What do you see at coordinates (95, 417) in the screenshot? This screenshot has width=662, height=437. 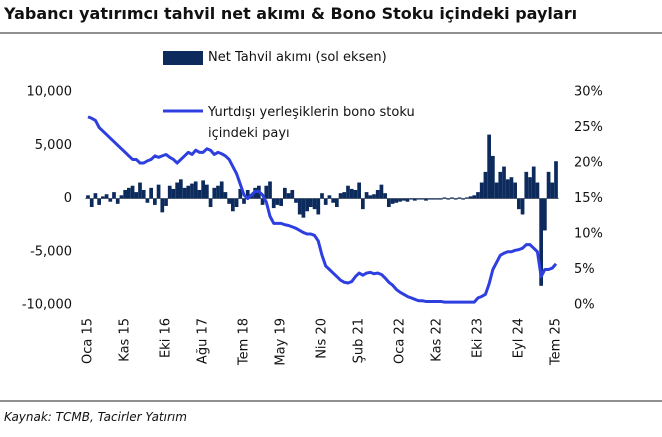 I see `source-note: Kaynak: TCMB, Tacirler Yatırım` at bounding box center [95, 417].